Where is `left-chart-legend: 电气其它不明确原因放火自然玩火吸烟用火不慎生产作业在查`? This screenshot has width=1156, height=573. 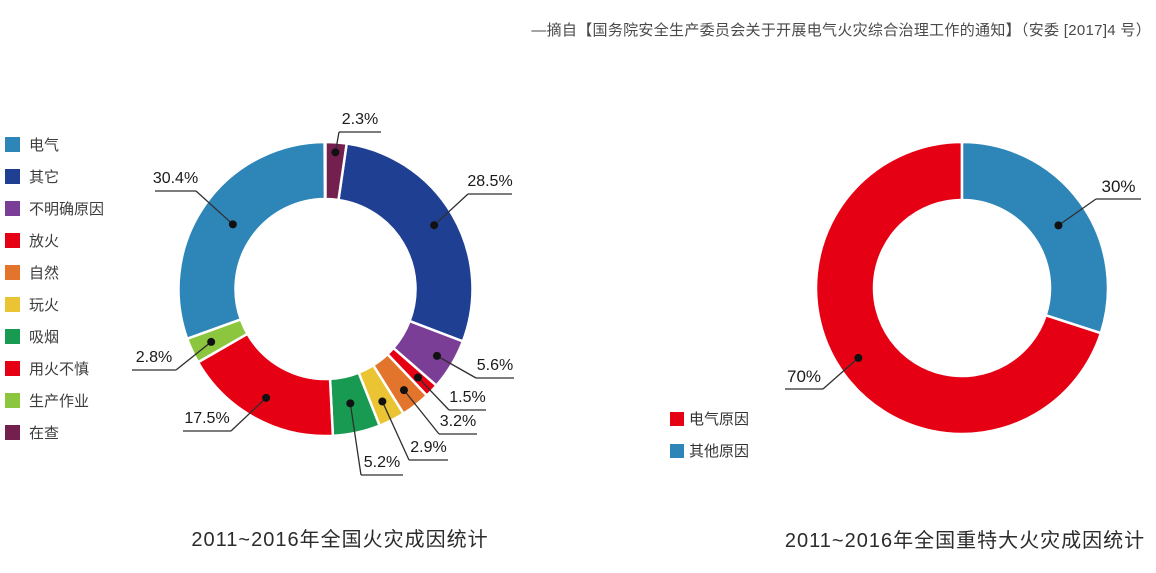 left-chart-legend: 电气其它不明确原因放火自然玩火吸烟用火不慎生产作业在查 is located at coordinates (54, 297).